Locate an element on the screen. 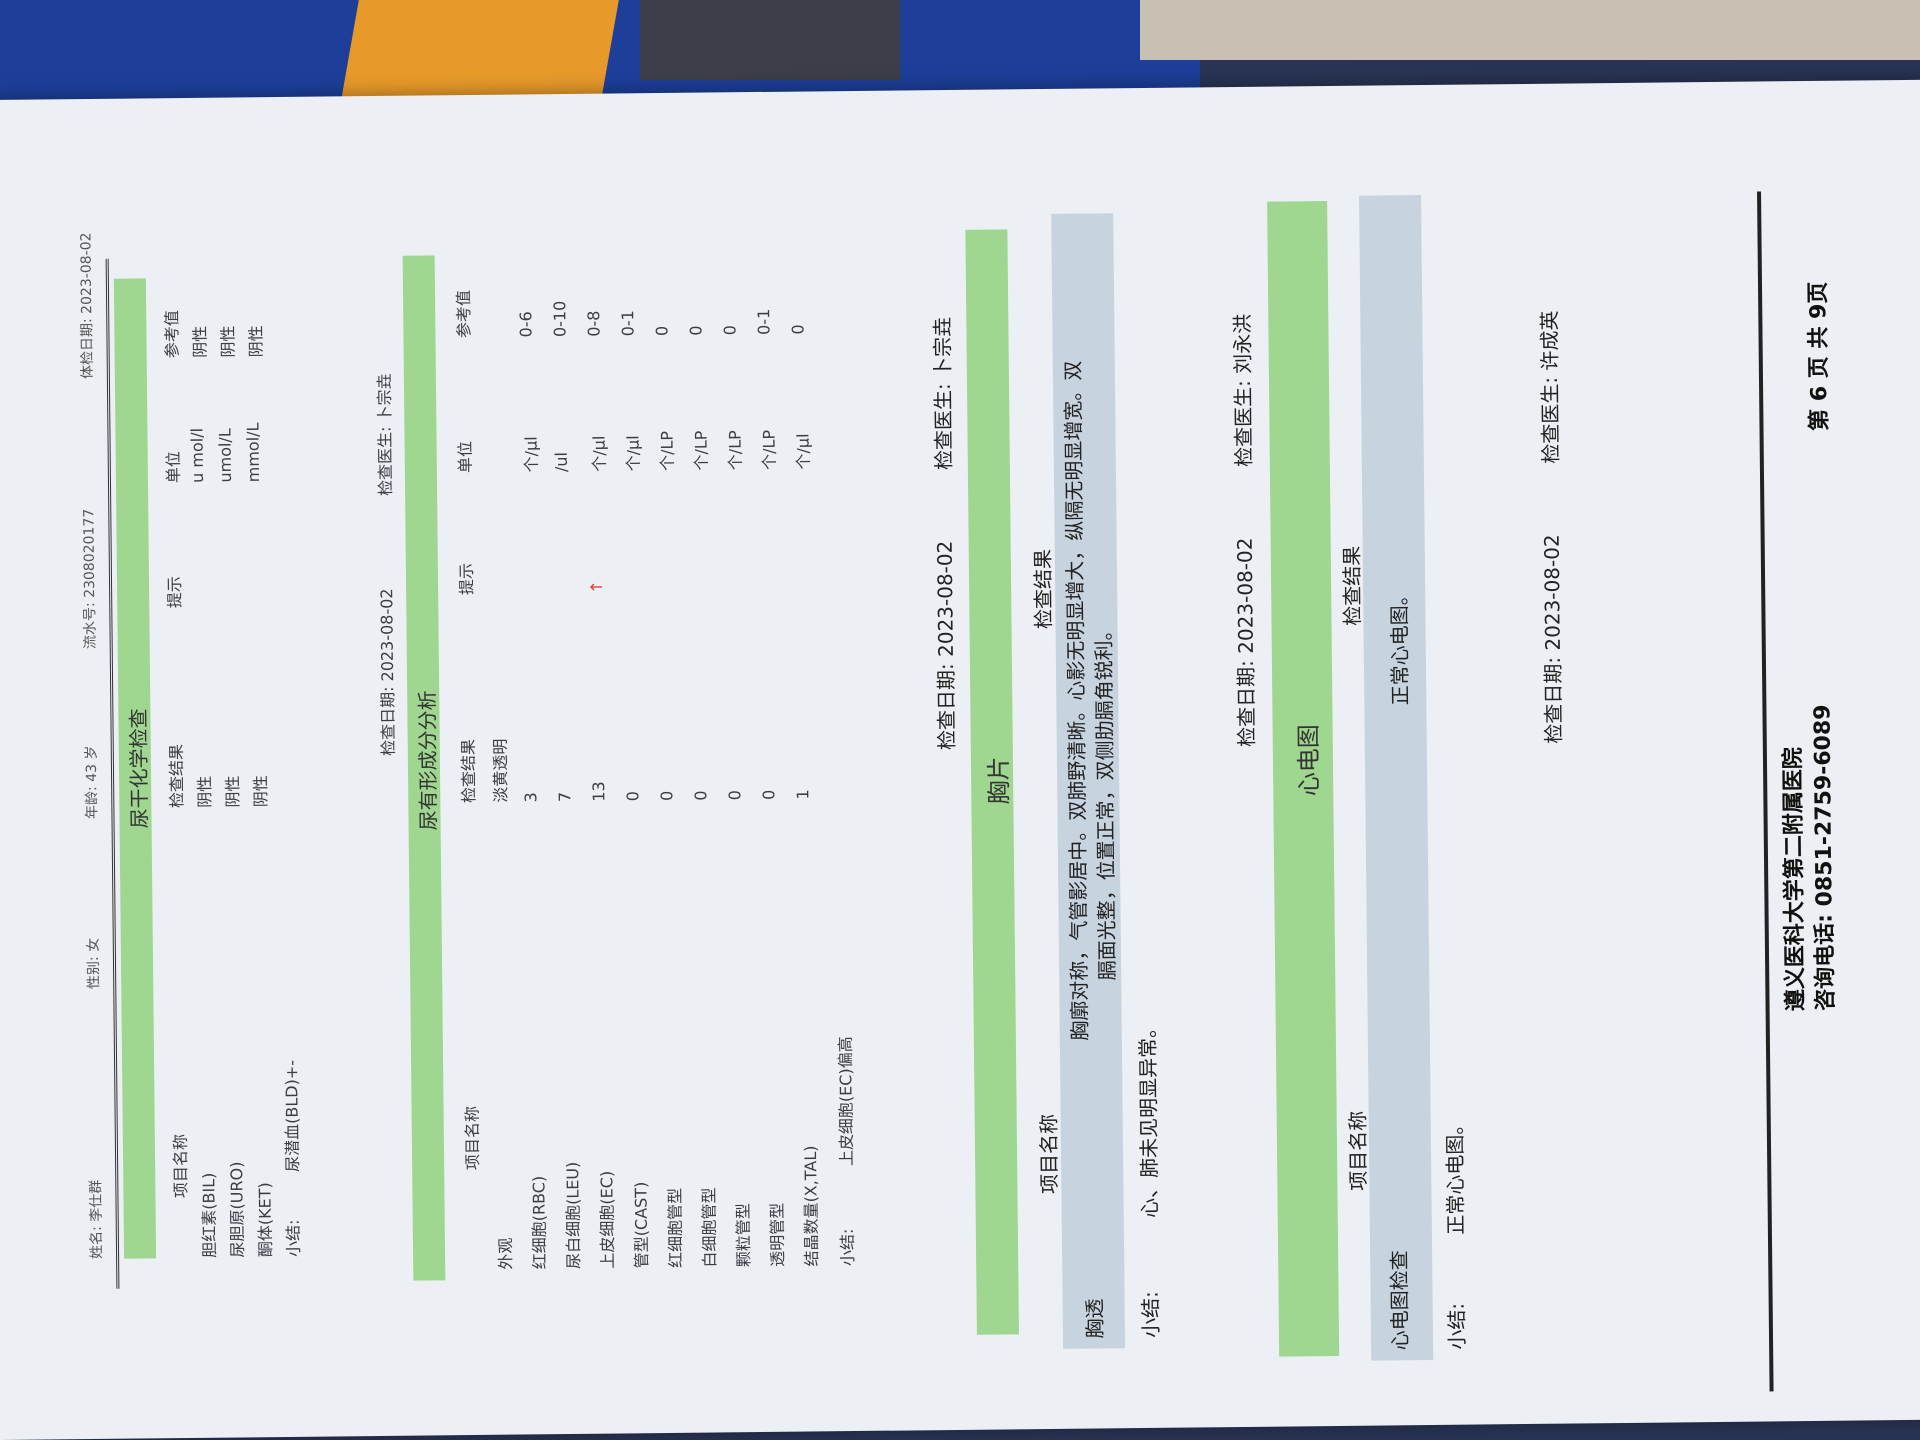 This screenshot has width=1920, height=1440. ecg-result: 正常心电图。 is located at coordinates (1400, 645).